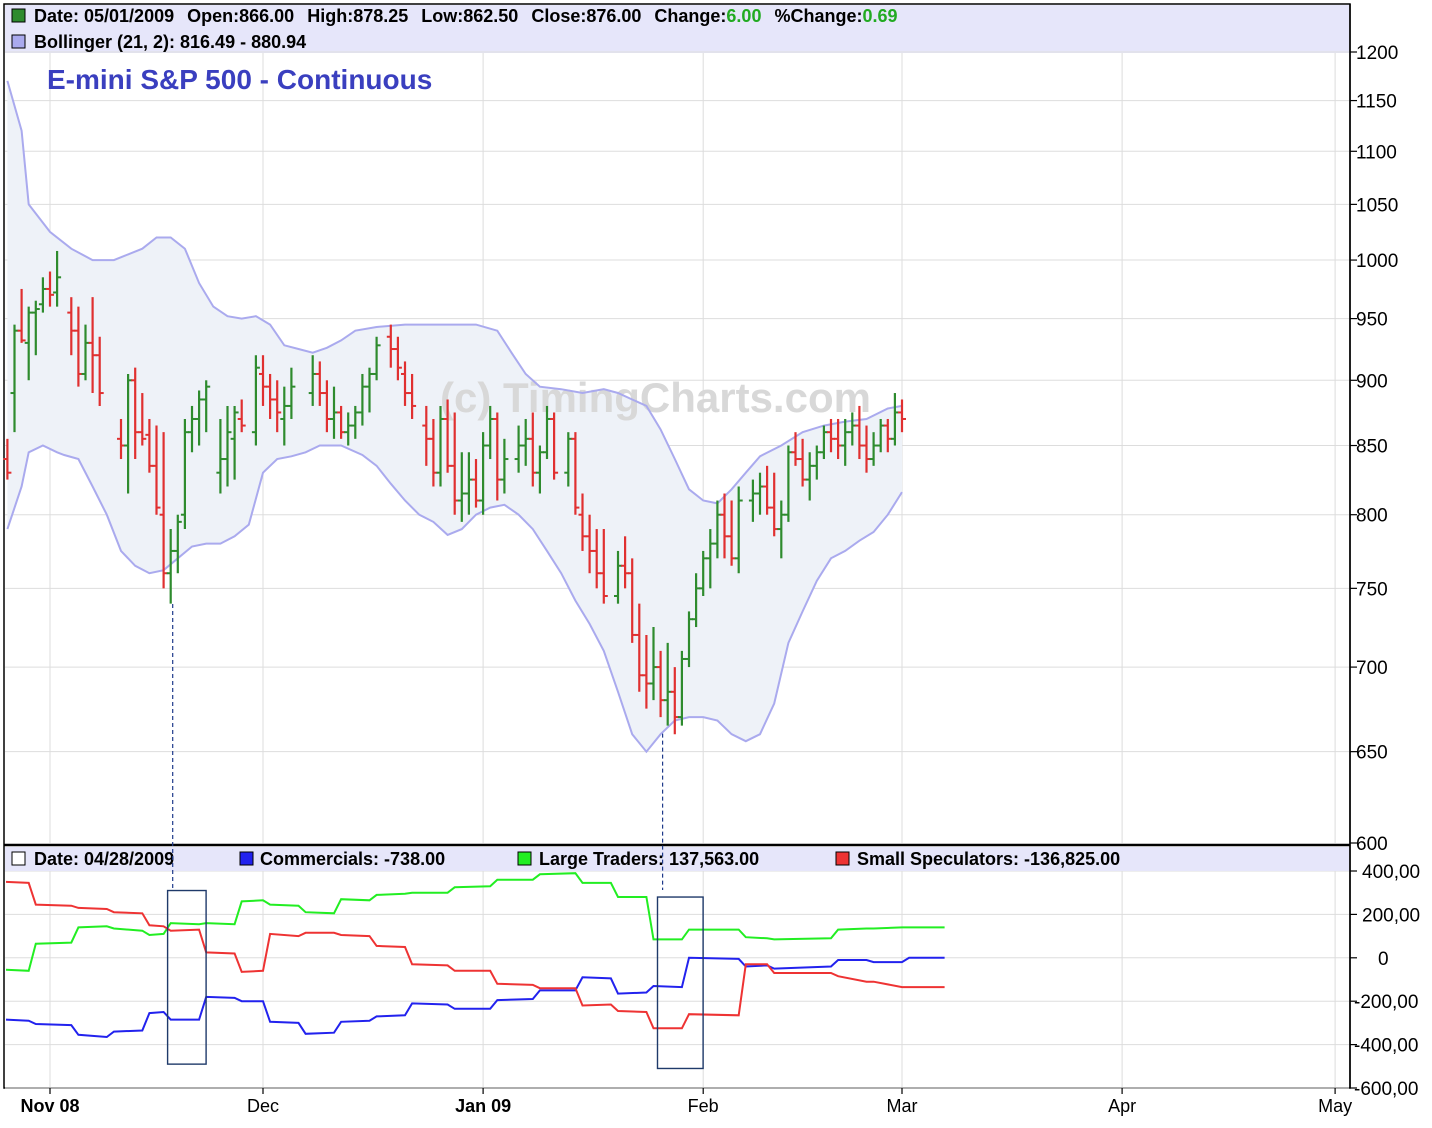  Describe the element at coordinates (352, 859) in the screenshot. I see `commercials-label: Commercials: -738.00` at that location.